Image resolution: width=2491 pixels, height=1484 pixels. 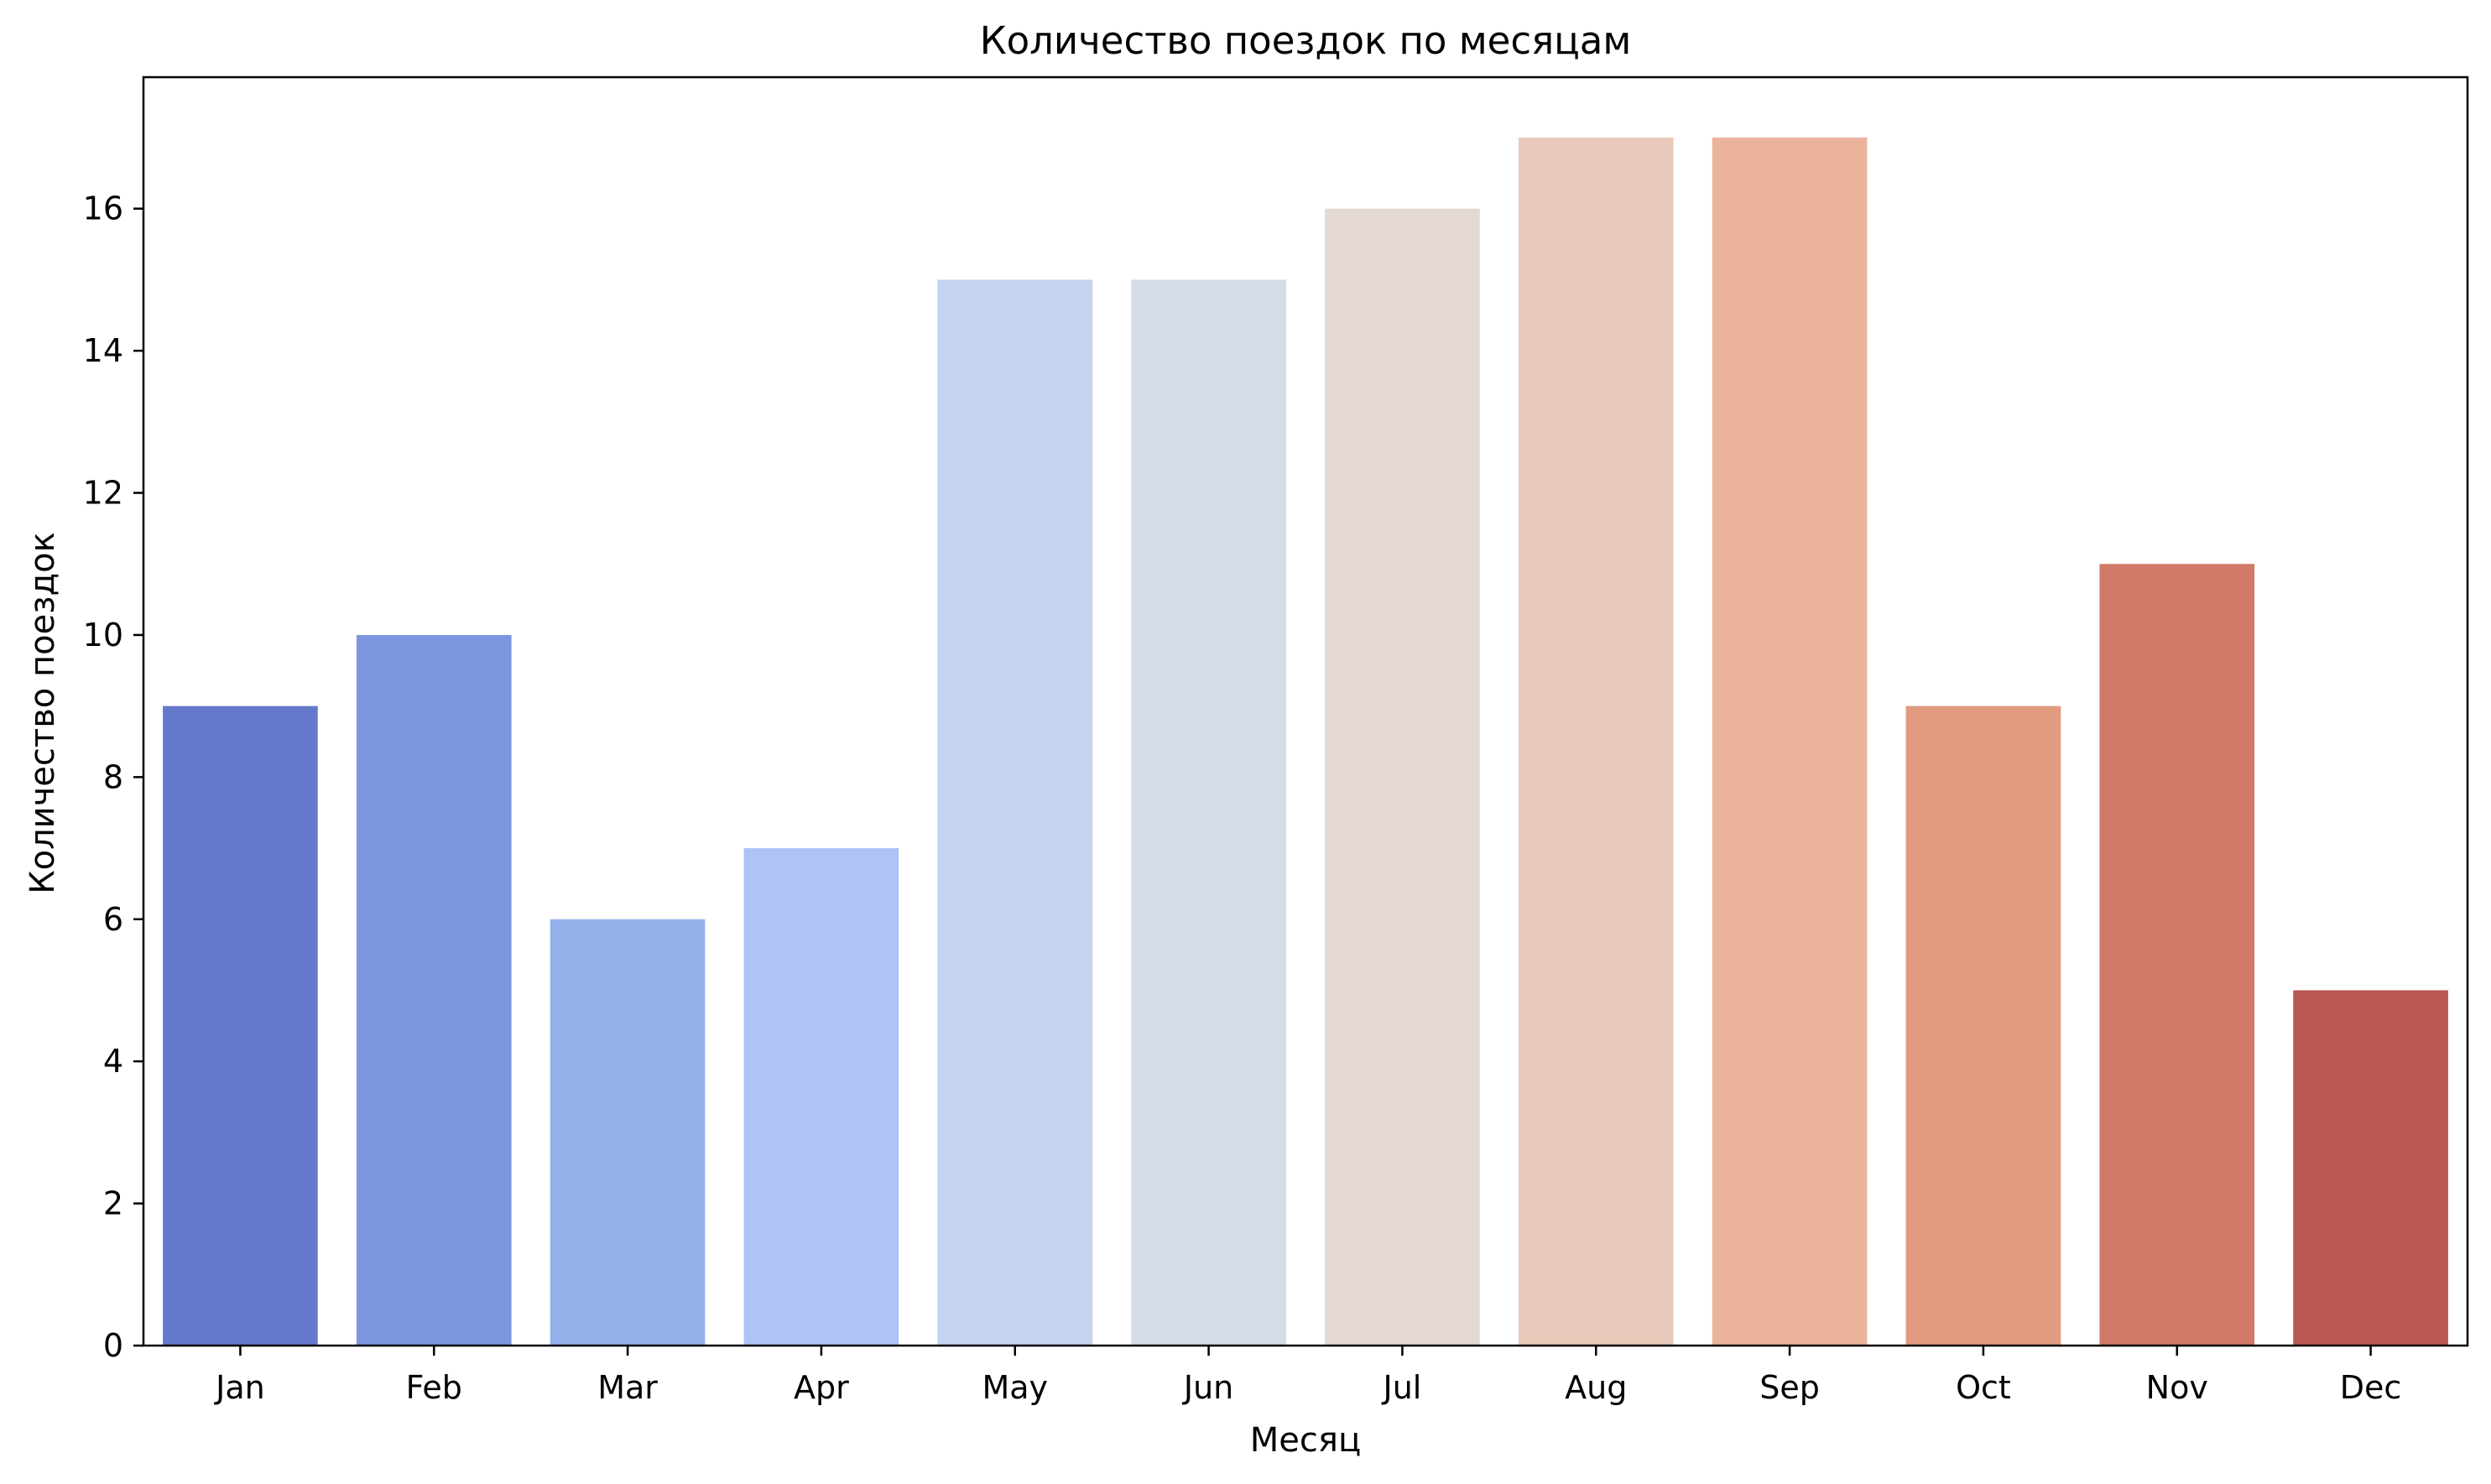 What do you see at coordinates (1596, 1387) in the screenshot?
I see `x-tick-label: Aug` at bounding box center [1596, 1387].